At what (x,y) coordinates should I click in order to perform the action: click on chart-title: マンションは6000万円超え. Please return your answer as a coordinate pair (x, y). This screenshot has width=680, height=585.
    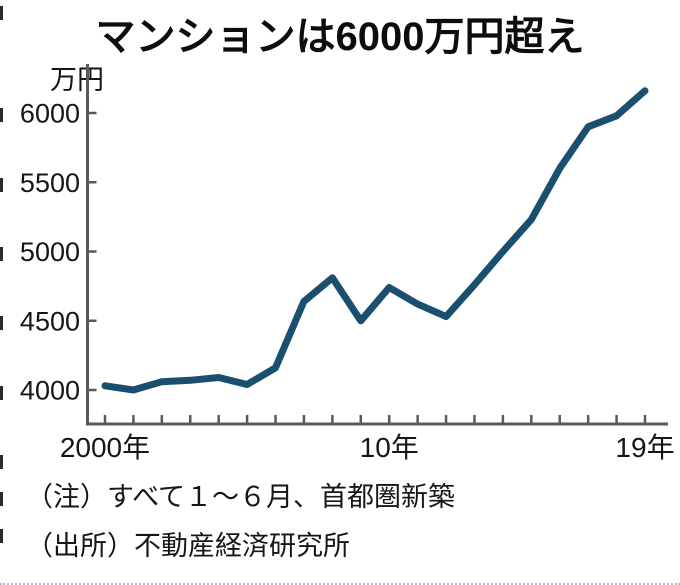
    Looking at the image, I should click on (340, 37).